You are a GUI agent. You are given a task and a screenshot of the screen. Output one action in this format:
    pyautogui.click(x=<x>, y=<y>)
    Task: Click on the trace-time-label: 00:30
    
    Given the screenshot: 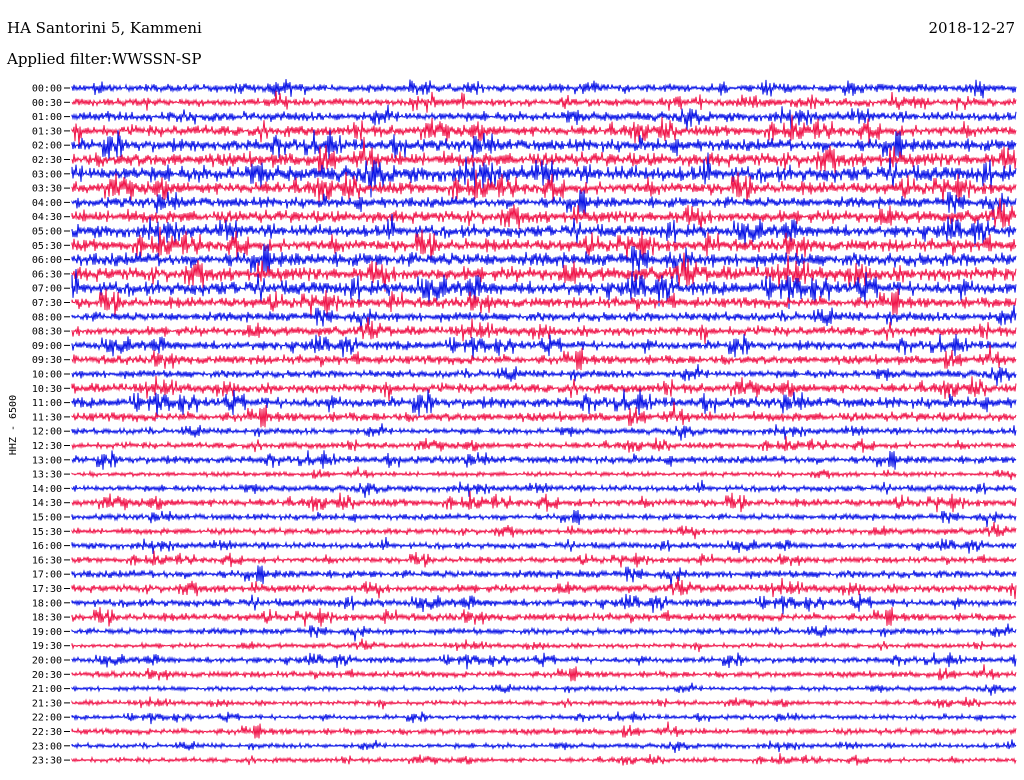 What is the action you would take?
    pyautogui.click(x=47, y=103)
    